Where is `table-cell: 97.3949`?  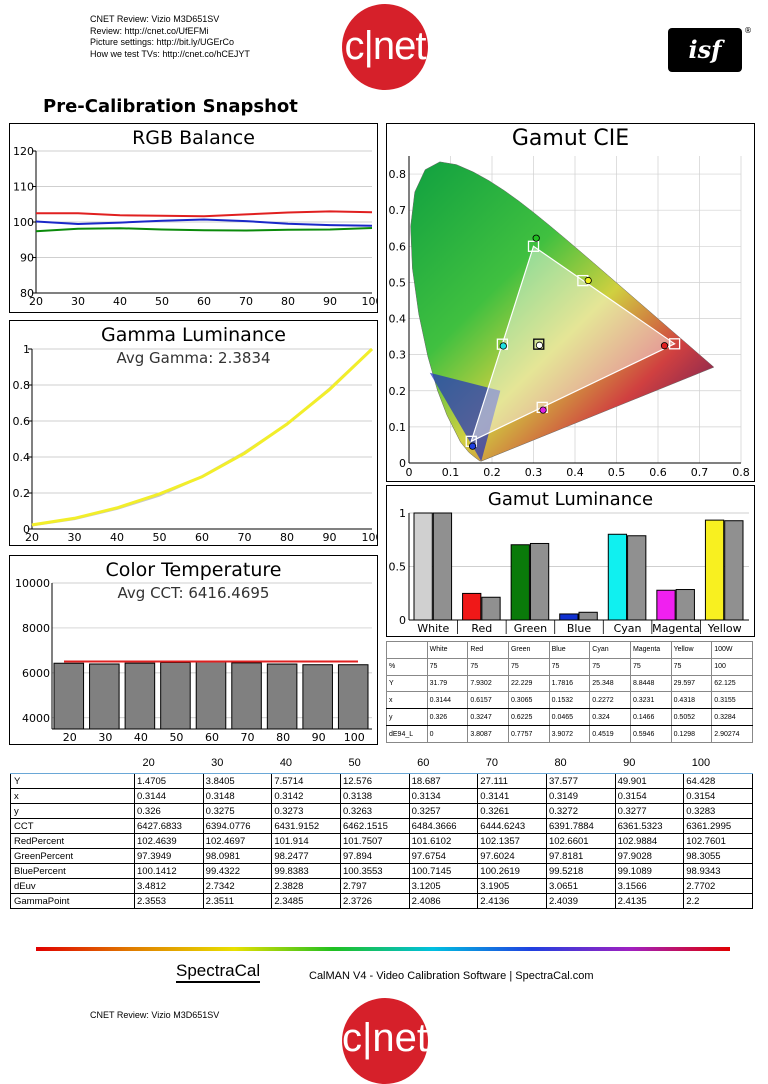 table-cell: 97.3949 is located at coordinates (169, 856).